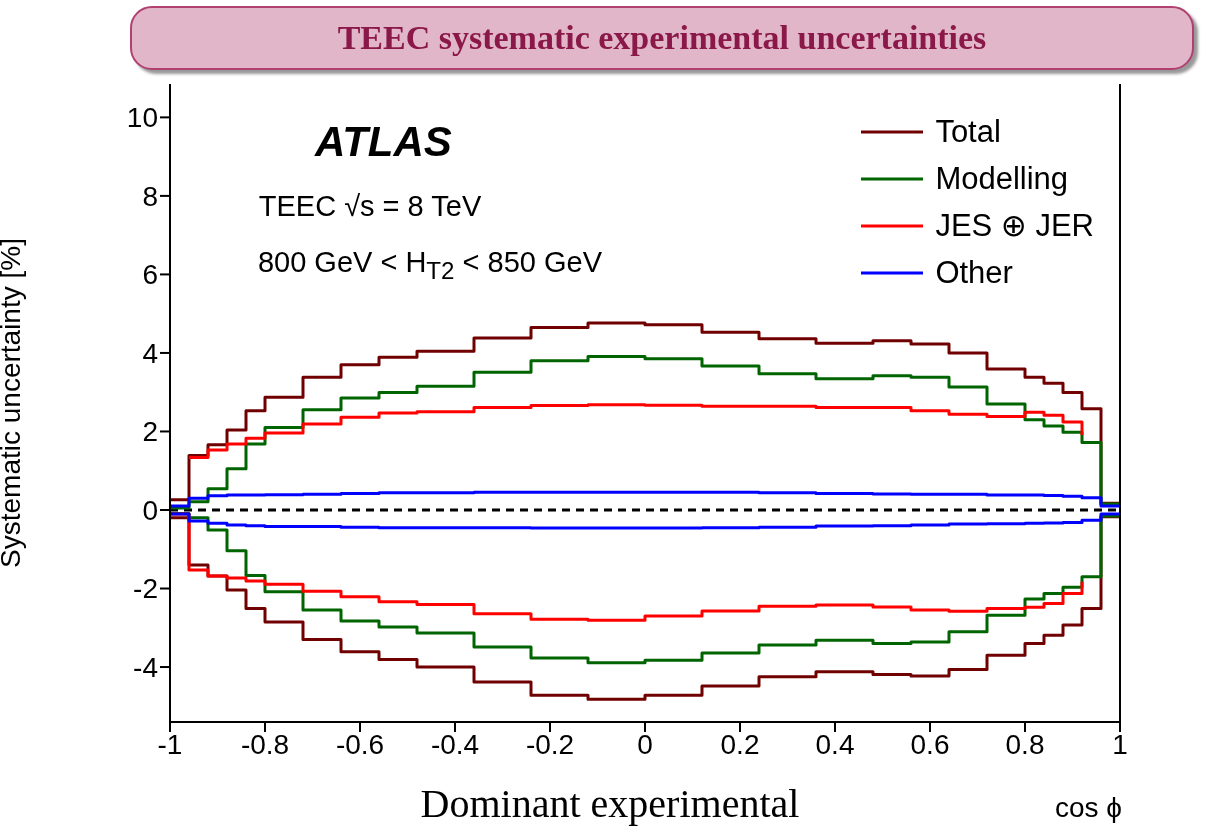 The image size is (1214, 835). What do you see at coordinates (430, 265) in the screenshot?
I see `annotation: 800 GeV < H$_{T2}$ < 850 GeV` at bounding box center [430, 265].